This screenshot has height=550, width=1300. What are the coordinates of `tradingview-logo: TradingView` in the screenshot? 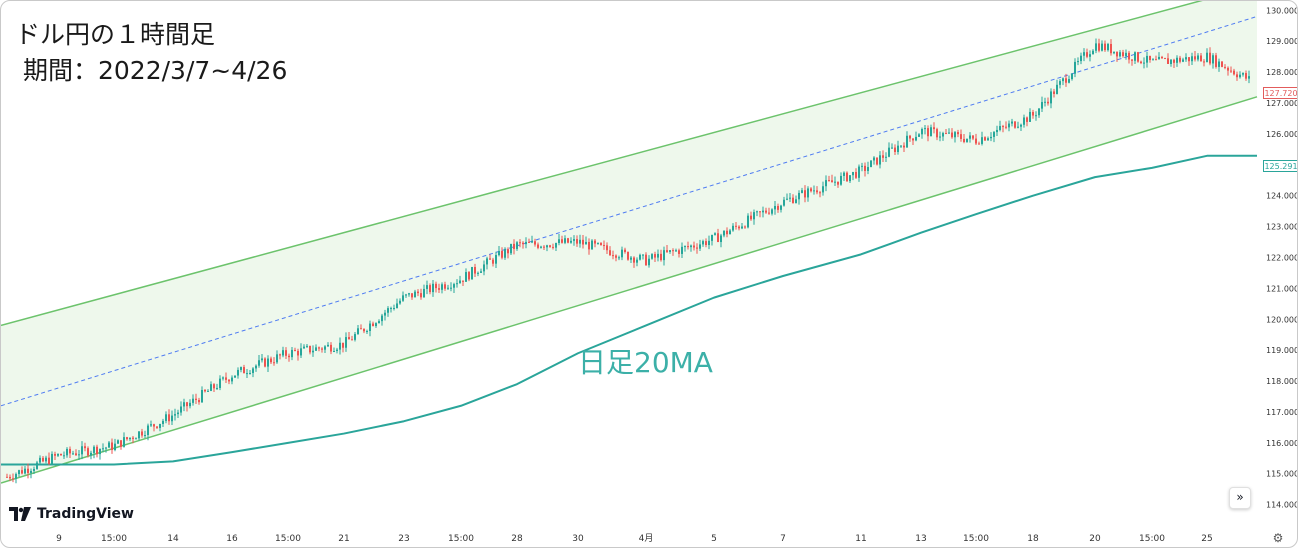 It's located at (71, 514).